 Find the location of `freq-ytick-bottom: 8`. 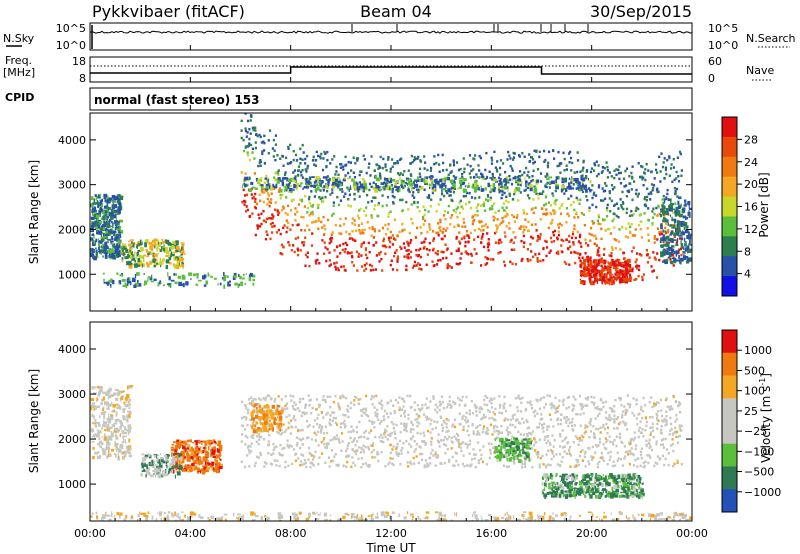

freq-ytick-bottom: 8 is located at coordinates (82, 78).